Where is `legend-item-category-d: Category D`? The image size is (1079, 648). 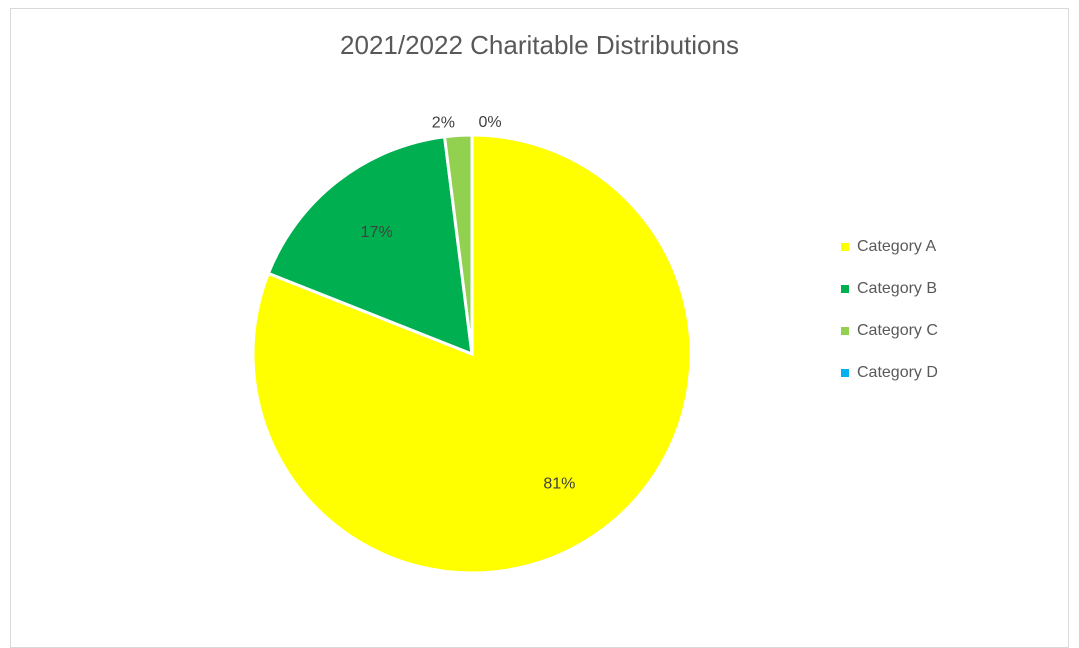 legend-item-category-d: Category D is located at coordinates (889, 373).